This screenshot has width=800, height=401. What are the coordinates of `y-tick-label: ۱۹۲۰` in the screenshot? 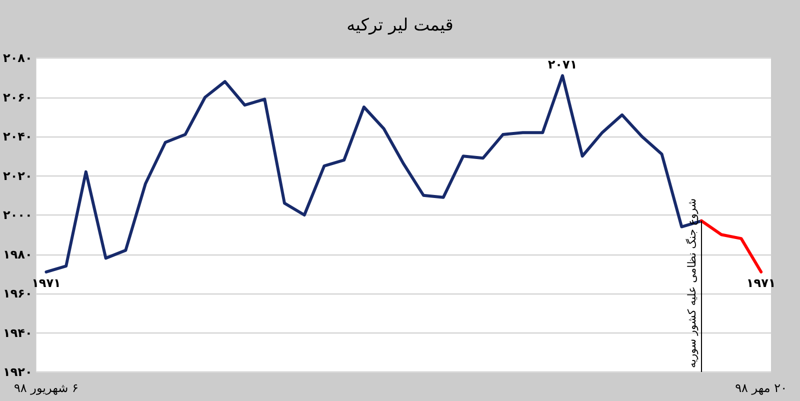 It's located at (17, 372).